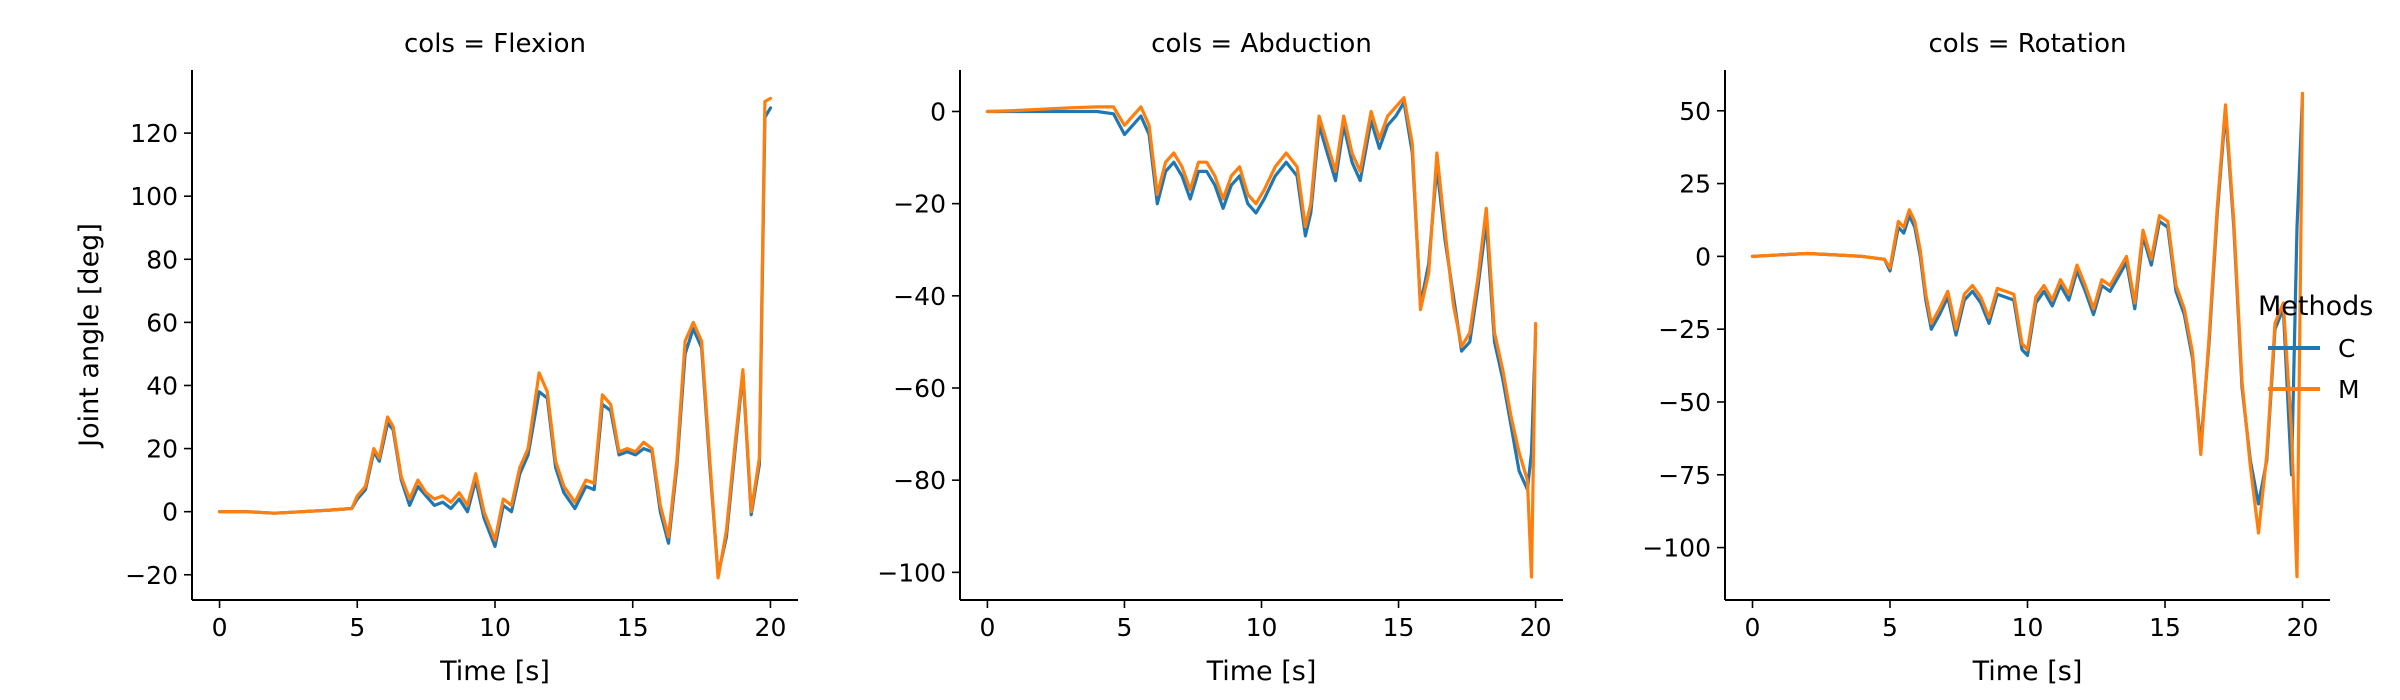  What do you see at coordinates (2349, 389) in the screenshot?
I see `legend-label-M: M` at bounding box center [2349, 389].